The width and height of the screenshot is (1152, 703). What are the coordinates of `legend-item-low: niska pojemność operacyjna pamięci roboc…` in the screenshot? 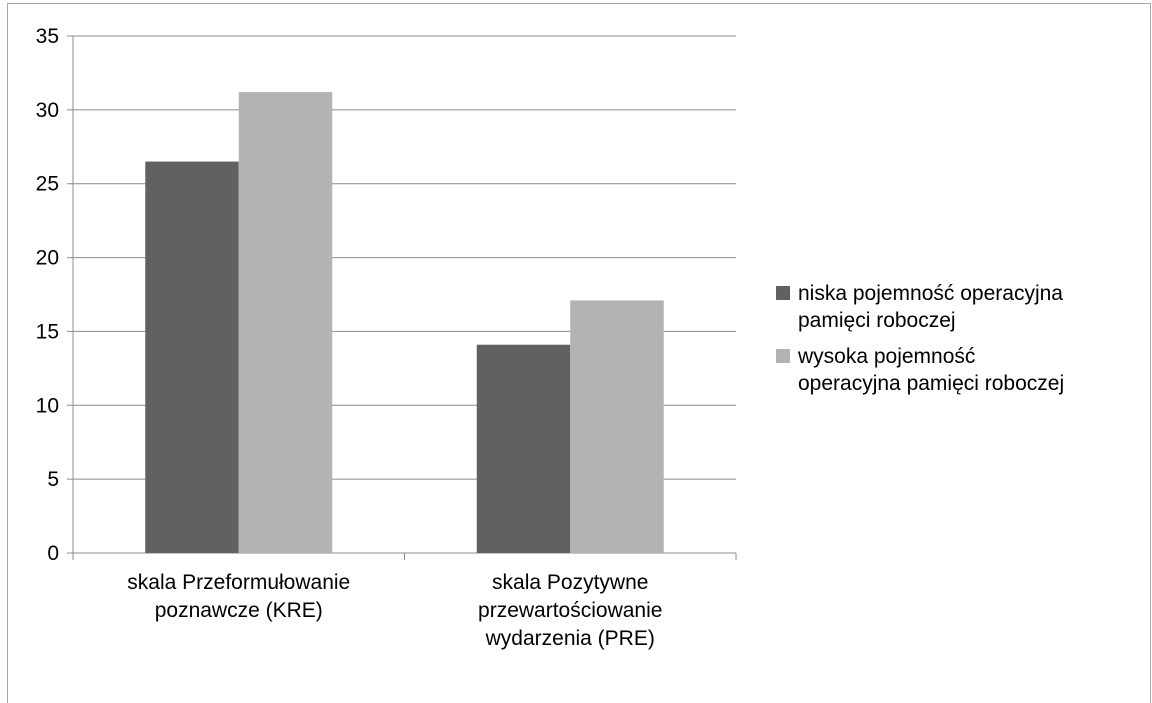 It's located at (961, 307).